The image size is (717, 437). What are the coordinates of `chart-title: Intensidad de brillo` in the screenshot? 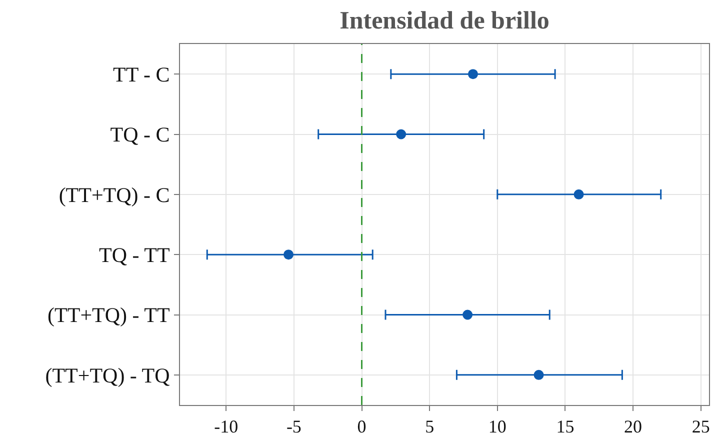 It's located at (445, 20).